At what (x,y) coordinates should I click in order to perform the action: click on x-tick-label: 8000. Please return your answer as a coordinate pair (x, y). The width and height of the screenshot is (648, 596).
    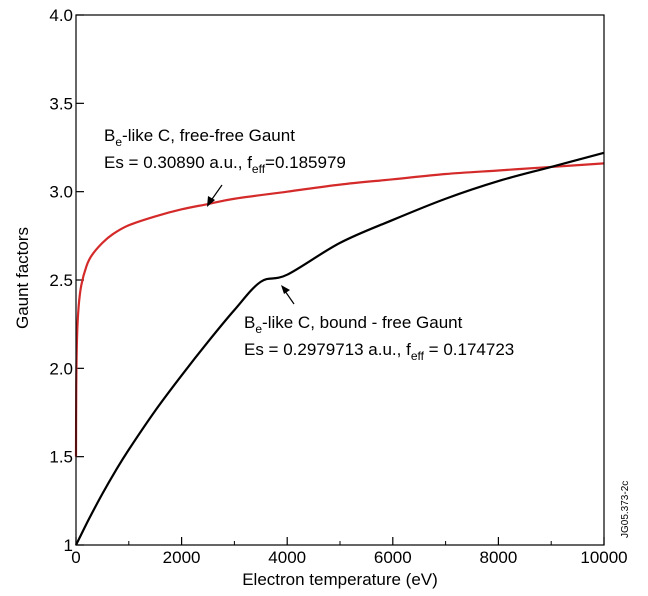
    Looking at the image, I should click on (498, 557).